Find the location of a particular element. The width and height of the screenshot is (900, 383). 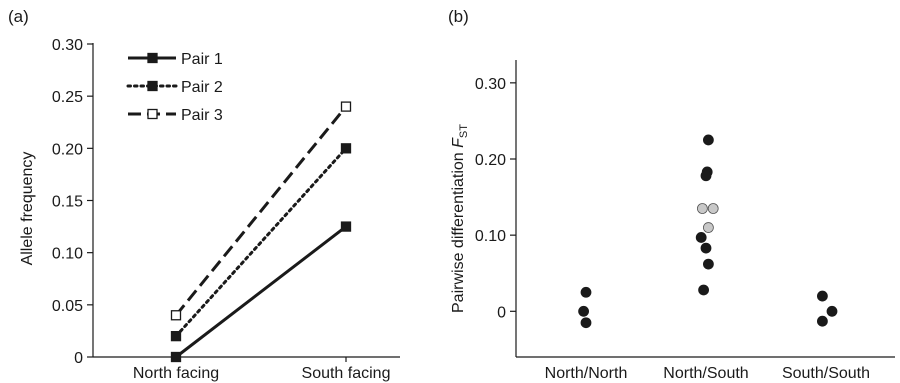

y-tick-label-b: 0.30 is located at coordinates (490, 84).